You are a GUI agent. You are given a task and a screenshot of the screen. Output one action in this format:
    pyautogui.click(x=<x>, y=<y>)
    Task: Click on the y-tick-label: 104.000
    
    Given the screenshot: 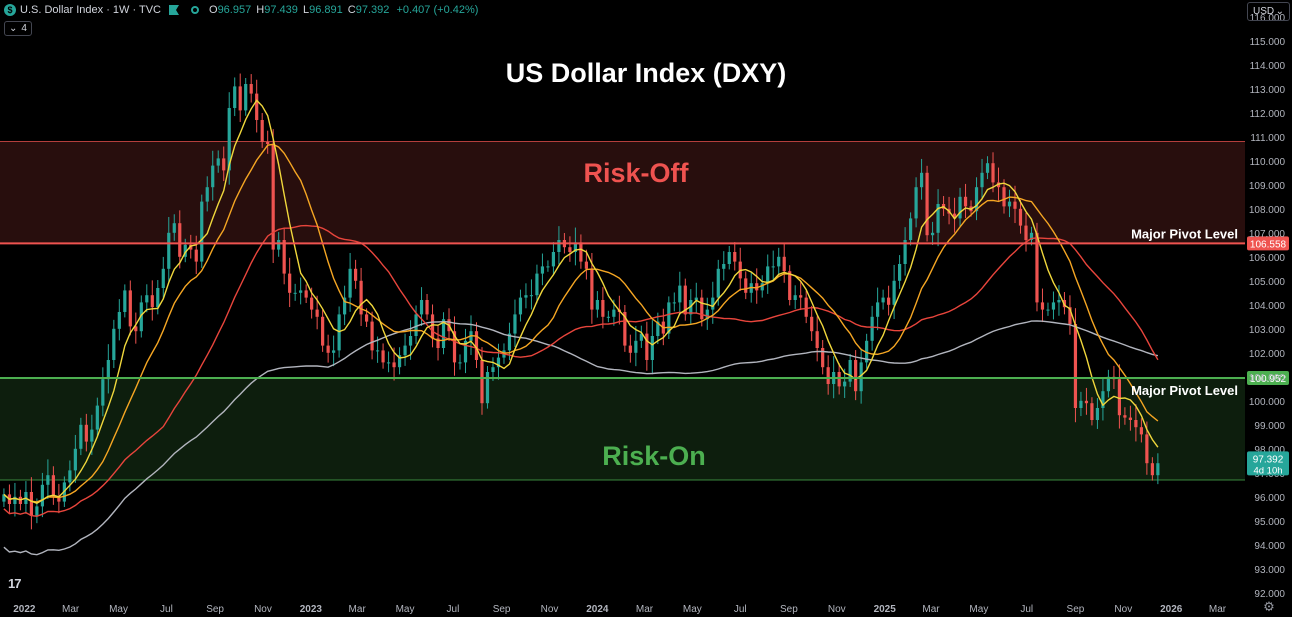 What is the action you would take?
    pyautogui.click(x=1267, y=306)
    